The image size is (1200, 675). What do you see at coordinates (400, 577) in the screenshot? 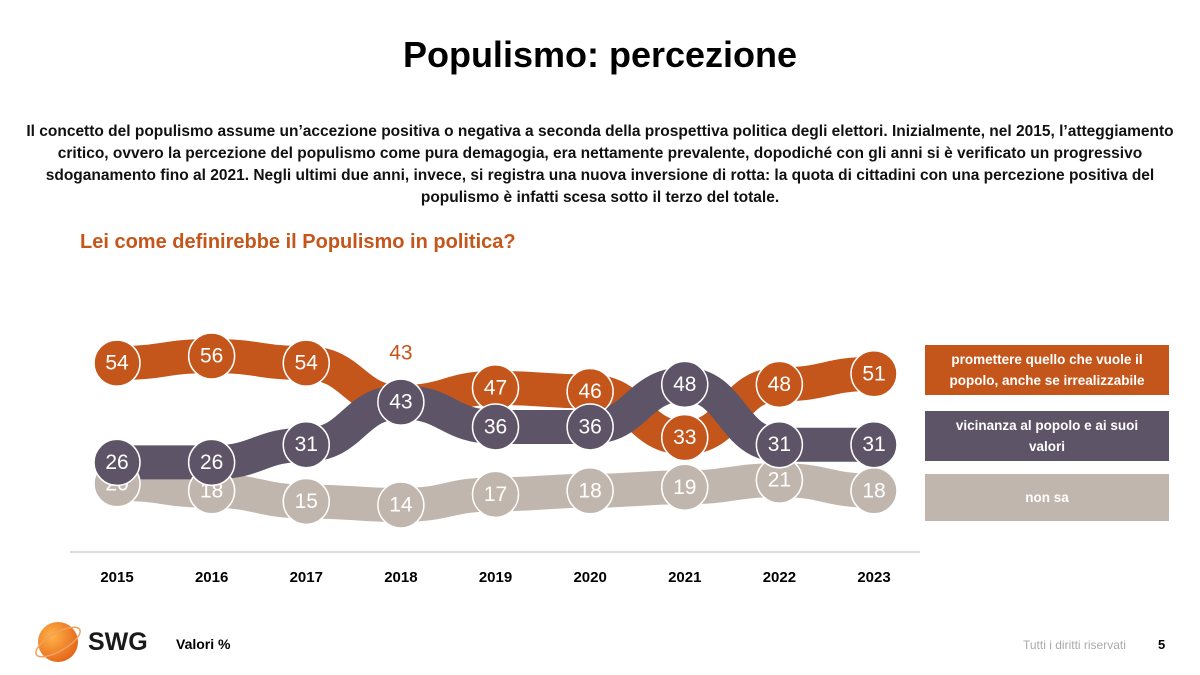
I see `x-tick-label: 2018` at bounding box center [400, 577].